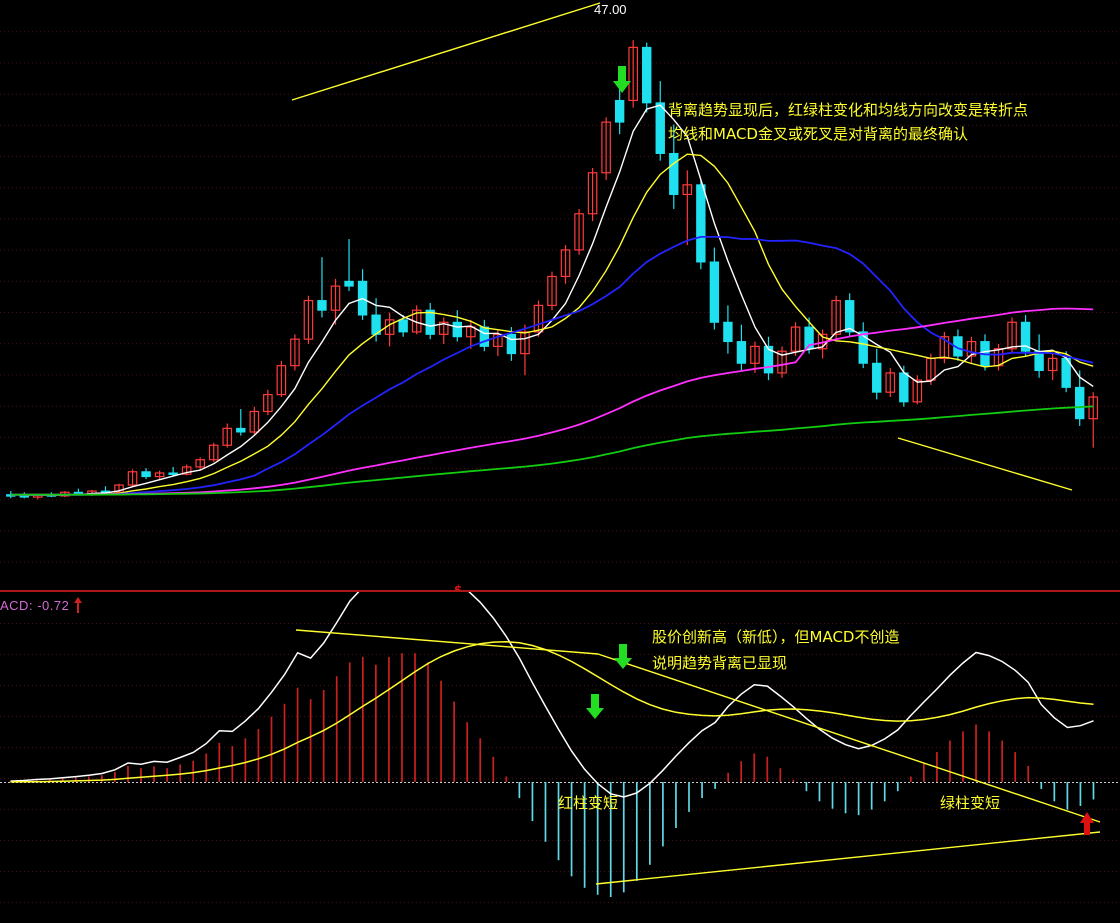 The height and width of the screenshot is (923, 1120). Describe the element at coordinates (53, 605) in the screenshot. I see `macd-readout-value: -0.72` at that location.